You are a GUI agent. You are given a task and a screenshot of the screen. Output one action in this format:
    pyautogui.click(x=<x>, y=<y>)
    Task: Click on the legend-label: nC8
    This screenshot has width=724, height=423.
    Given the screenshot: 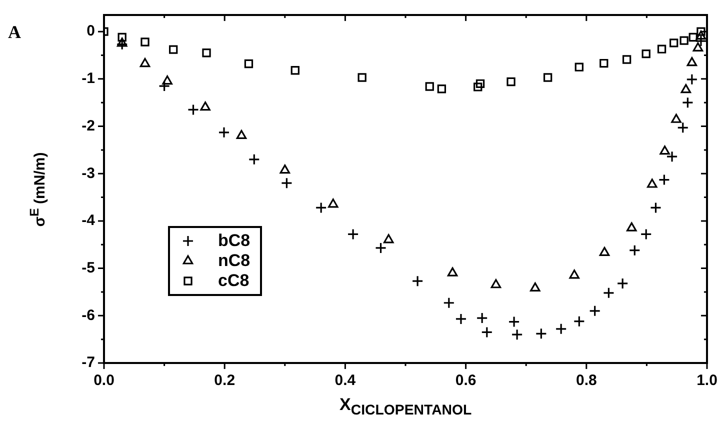 What is the action you would take?
    pyautogui.click(x=234, y=261)
    